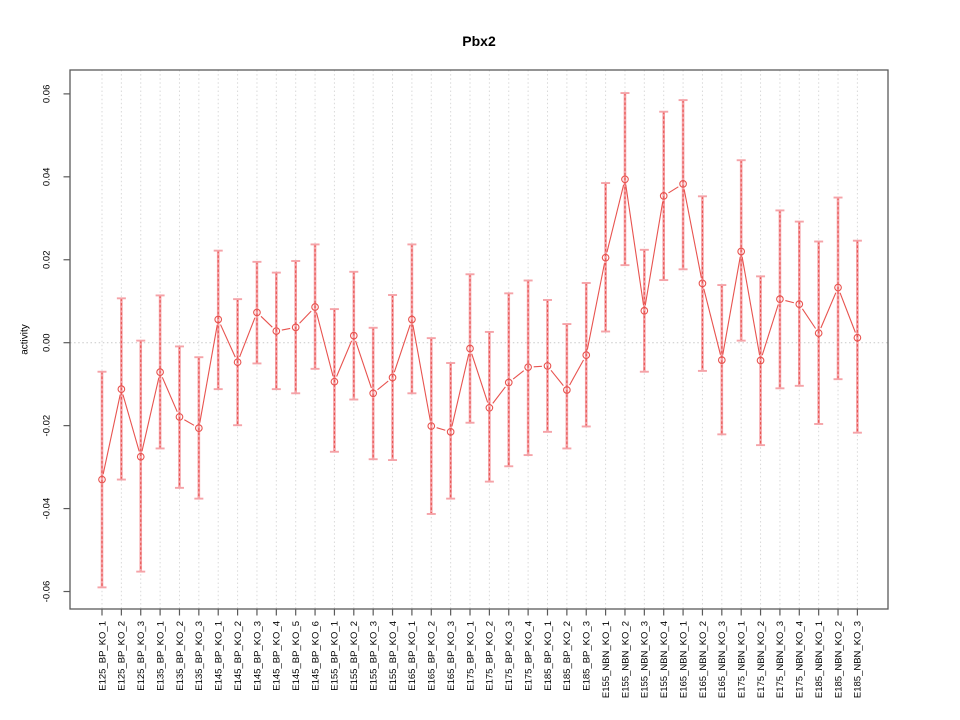 This screenshot has height=720, width=960. I want to click on y-tick-label: 0.02, so click(46, 260).